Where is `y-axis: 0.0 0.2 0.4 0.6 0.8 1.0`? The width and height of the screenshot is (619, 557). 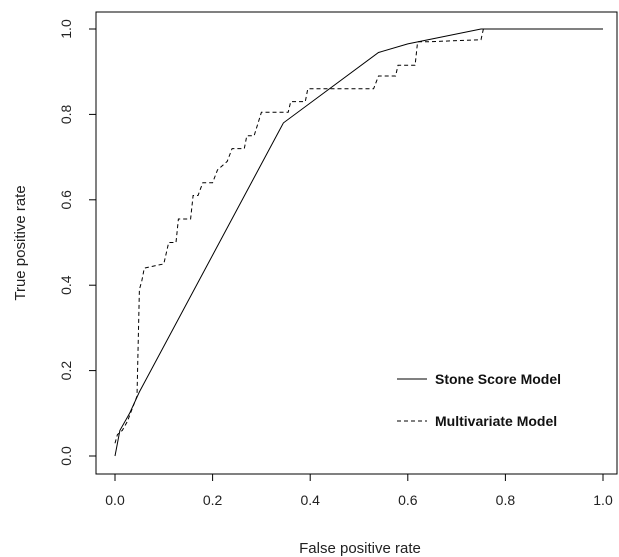 y-axis: 0.0 0.2 0.4 0.6 0.8 1.0 is located at coordinates (77, 242).